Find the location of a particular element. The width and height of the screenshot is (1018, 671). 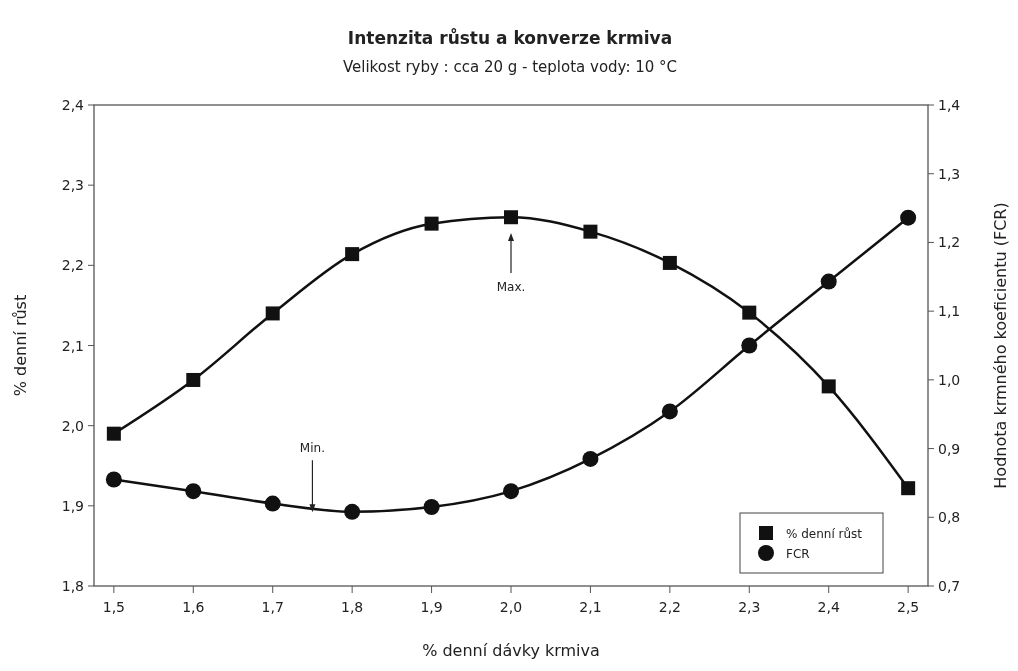

x-tick-label: 2,4 is located at coordinates (828, 607).